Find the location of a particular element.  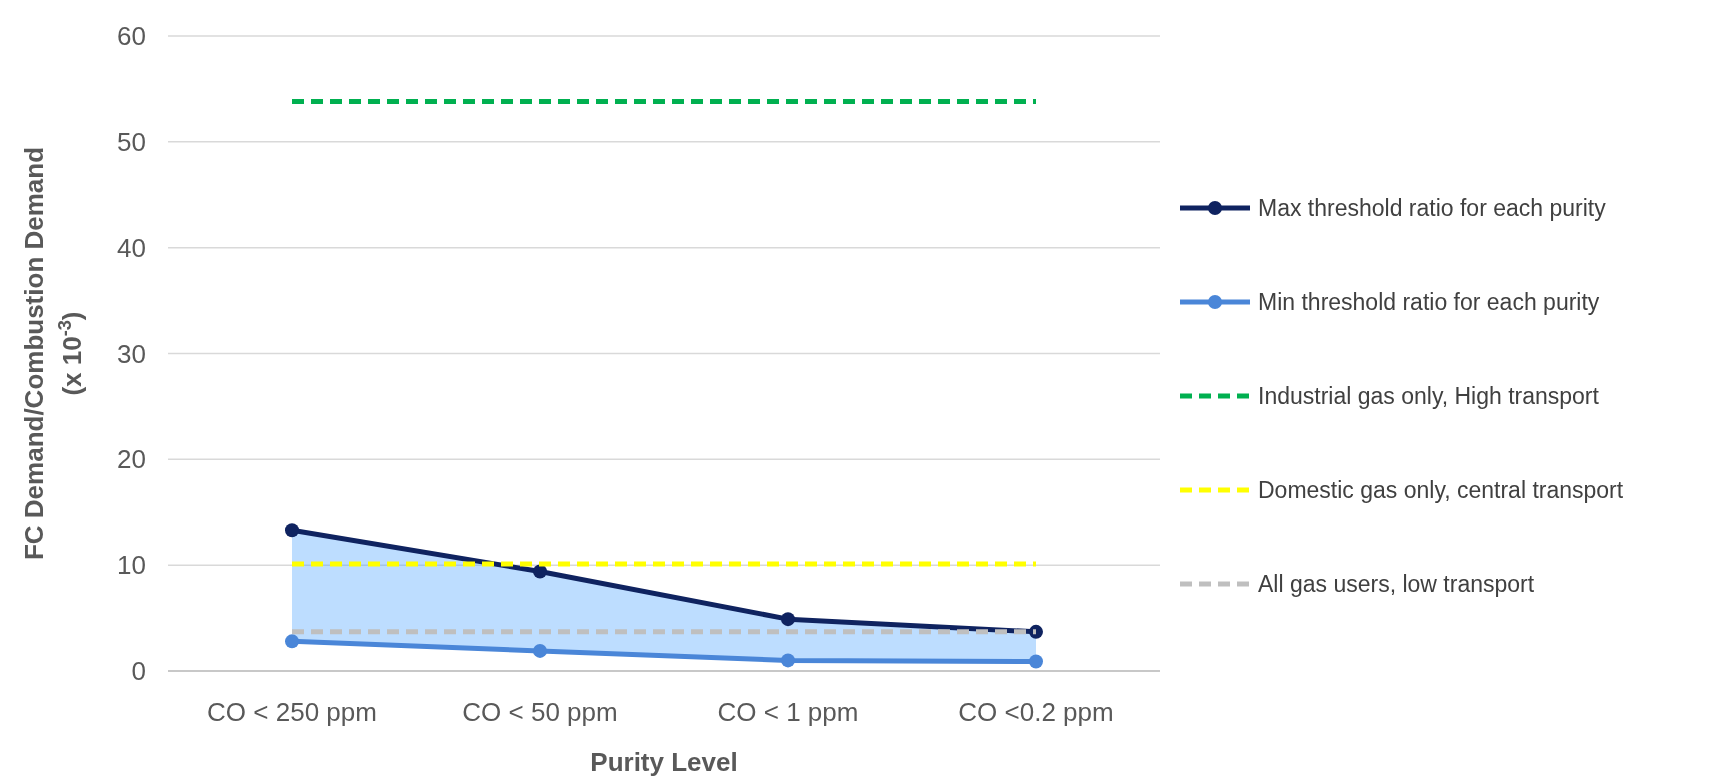

legend-label: Min threshold ratio for each purity is located at coordinates (1429, 302).